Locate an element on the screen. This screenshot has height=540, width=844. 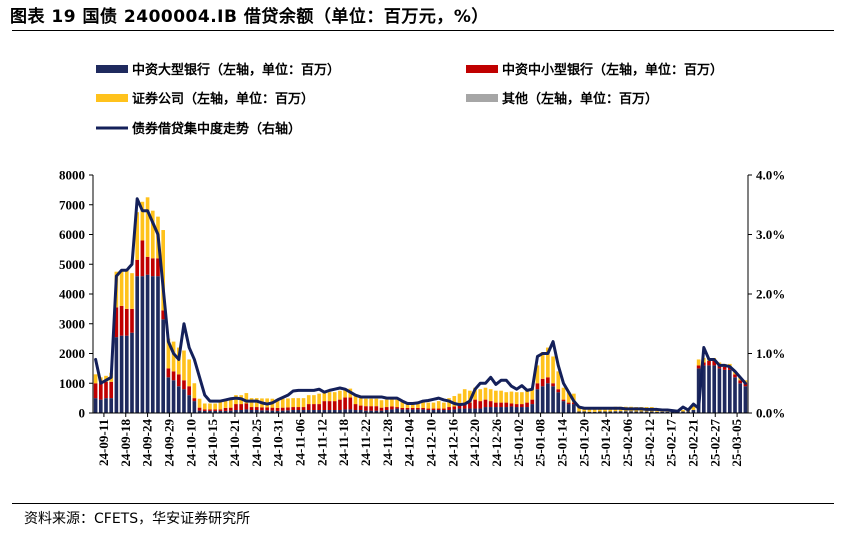
footer-divider is located at coordinates (423, 503).